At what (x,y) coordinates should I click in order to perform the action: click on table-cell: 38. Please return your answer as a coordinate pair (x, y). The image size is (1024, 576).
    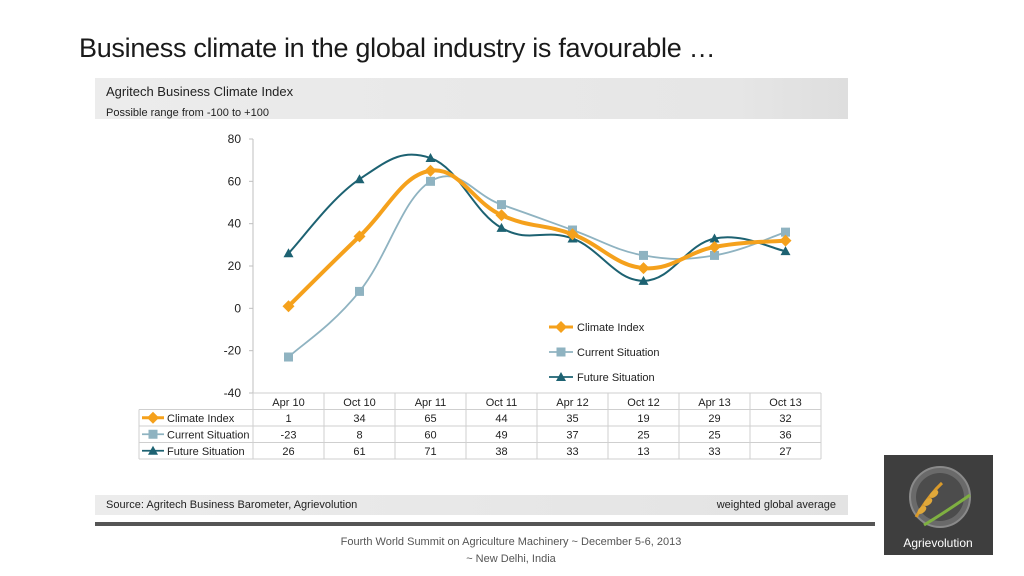
    Looking at the image, I should click on (501, 452).